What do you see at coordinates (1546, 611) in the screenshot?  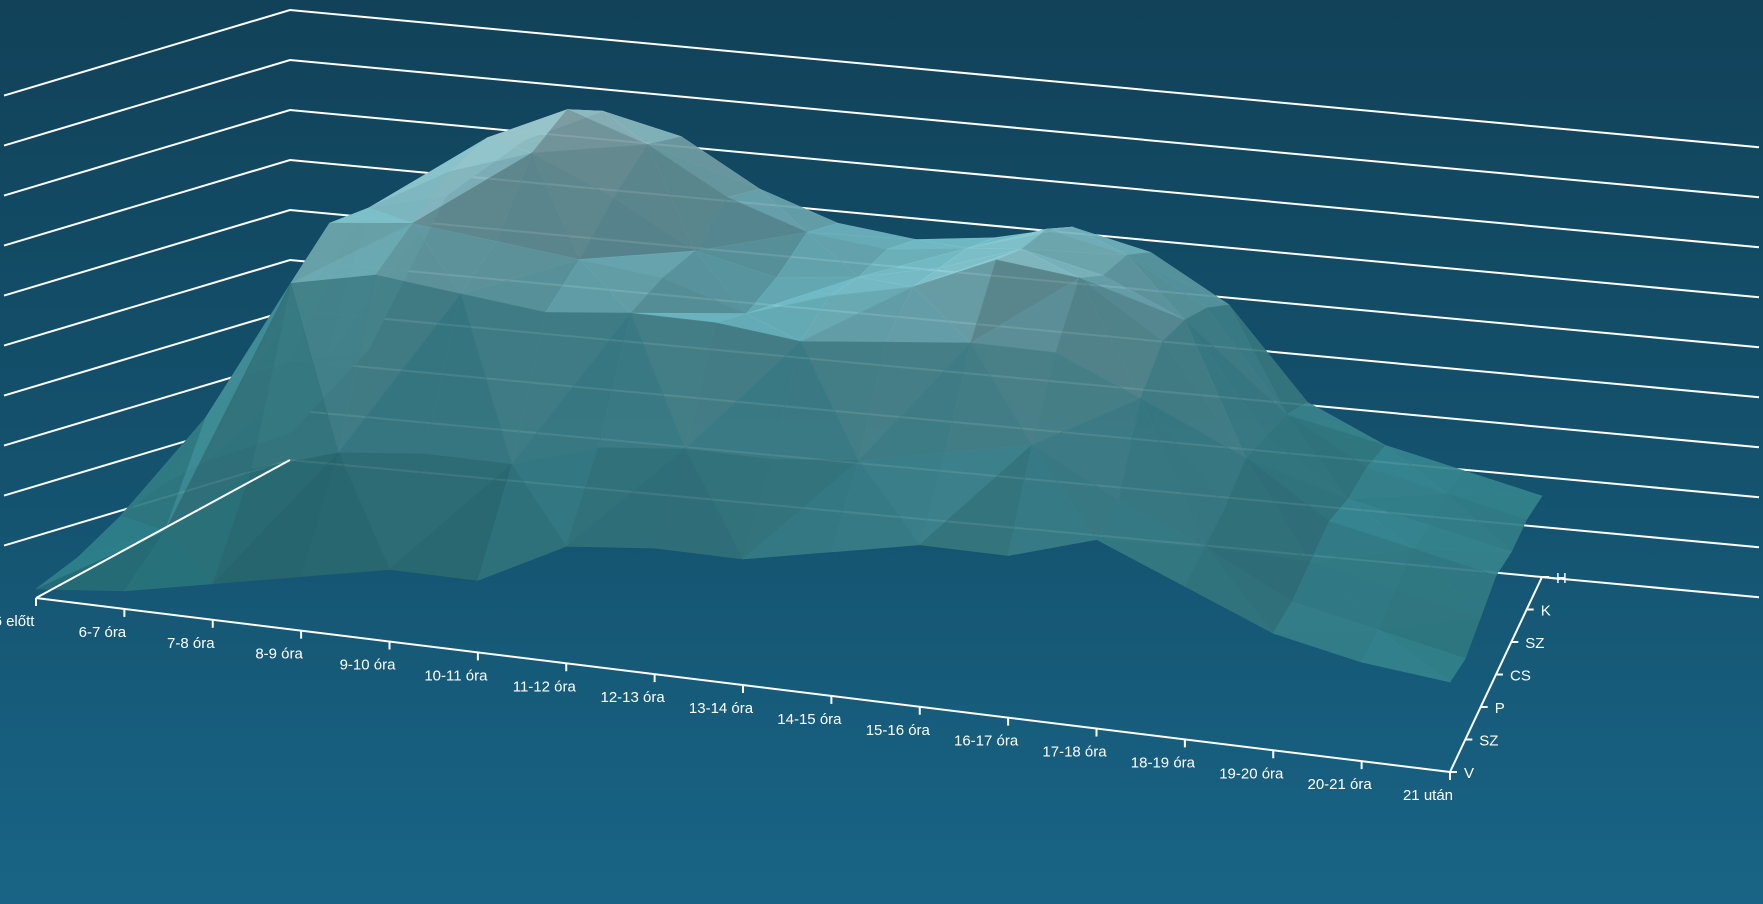 I see `y-tick-label: K` at bounding box center [1546, 611].